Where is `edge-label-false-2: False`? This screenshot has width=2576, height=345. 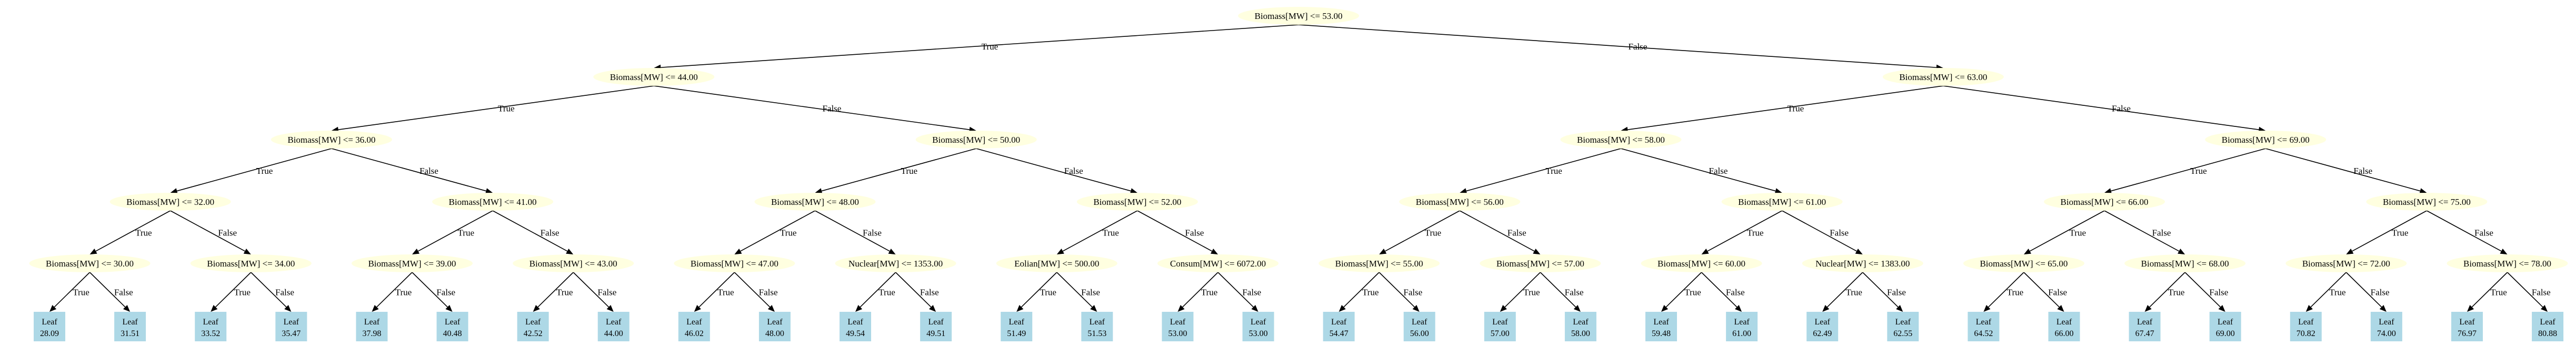
edge-label-false-2: False is located at coordinates (1638, 47).